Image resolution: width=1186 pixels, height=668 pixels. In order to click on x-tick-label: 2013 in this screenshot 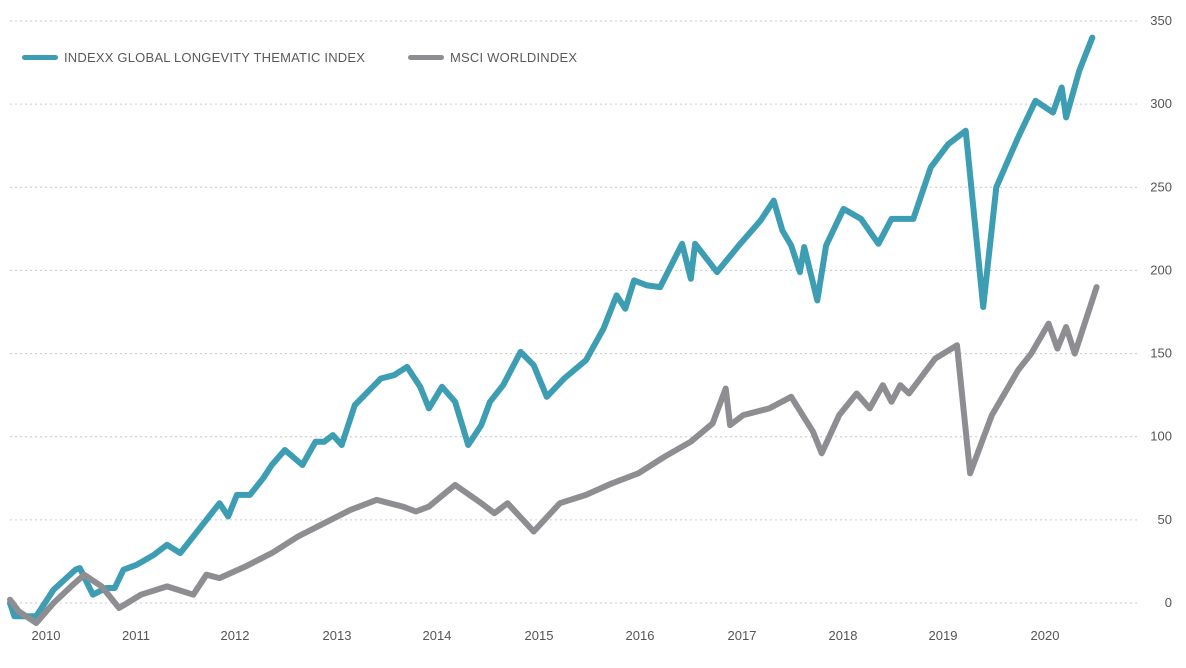, I will do `click(337, 635)`.